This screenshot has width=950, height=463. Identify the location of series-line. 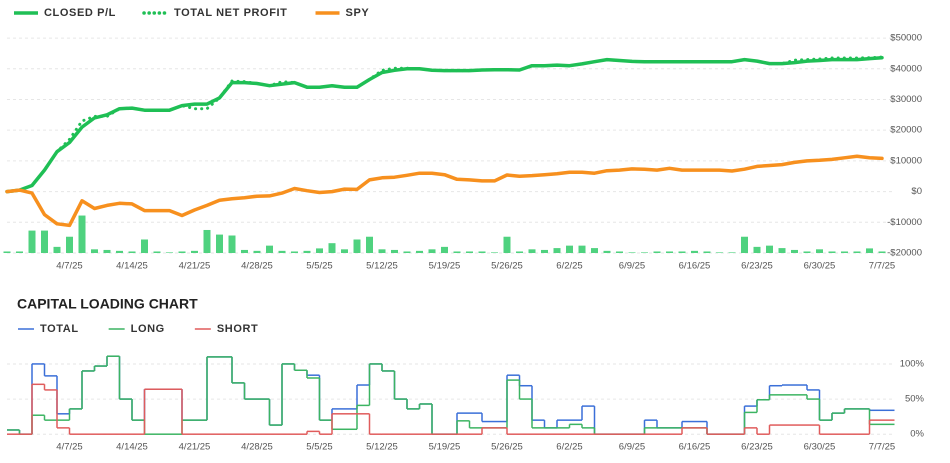
(444, 191).